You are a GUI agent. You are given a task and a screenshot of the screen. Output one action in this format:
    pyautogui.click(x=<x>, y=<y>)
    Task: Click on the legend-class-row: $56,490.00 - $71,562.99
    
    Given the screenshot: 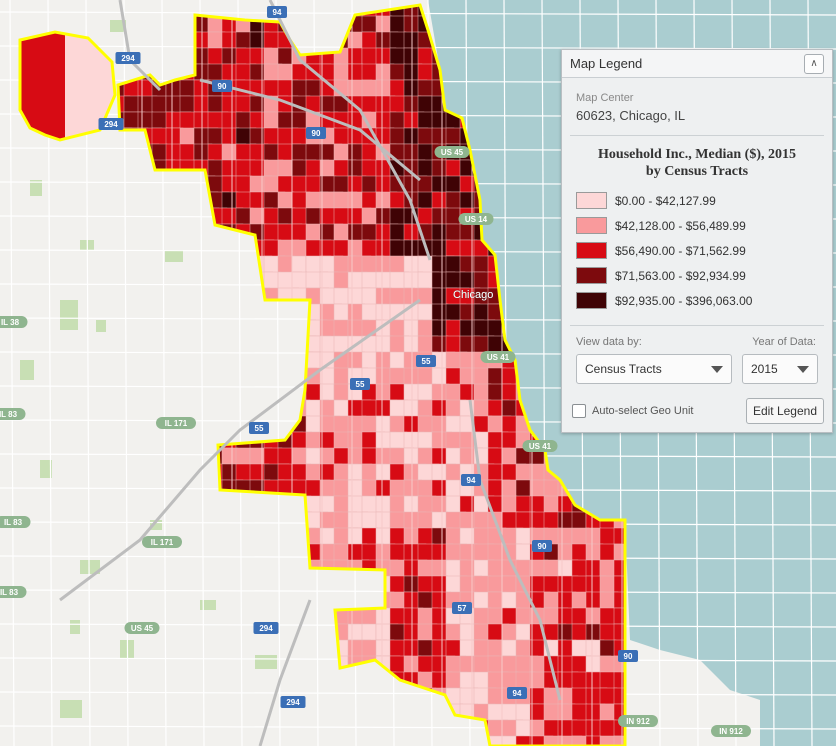 What is the action you would take?
    pyautogui.click(x=697, y=250)
    